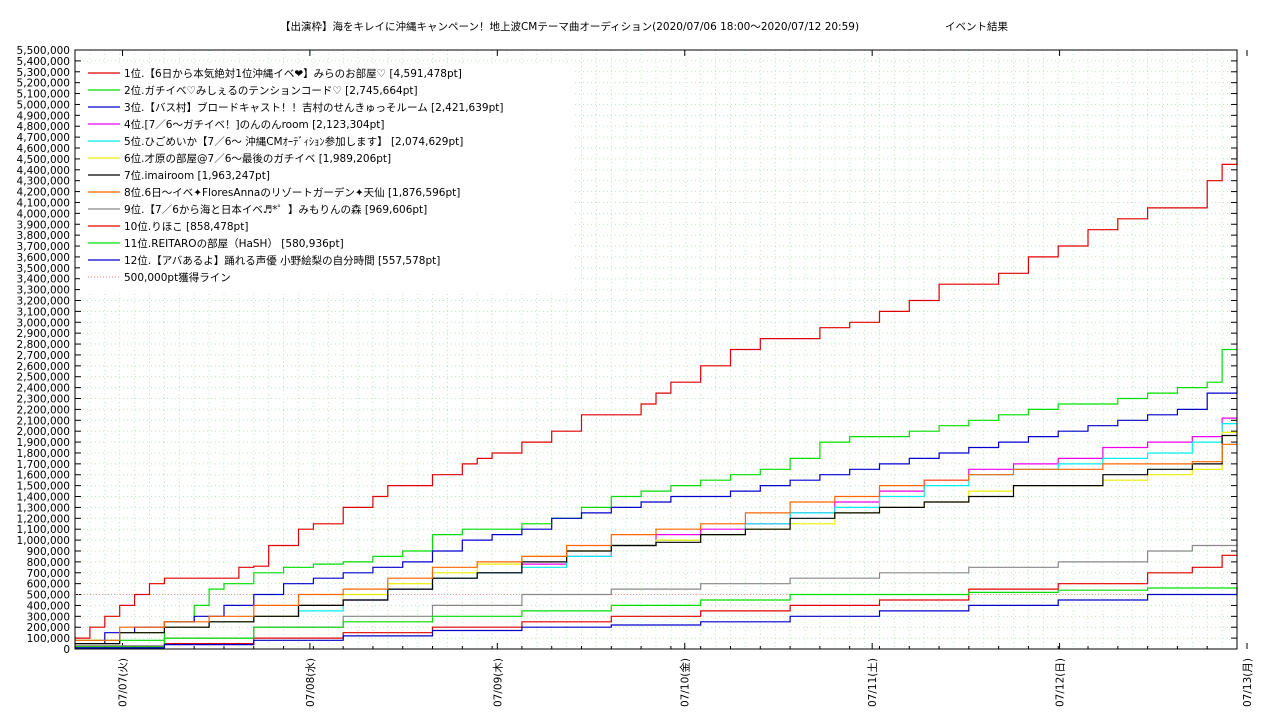  I want to click on y-tick-label: 2,900,000, so click(43, 334).